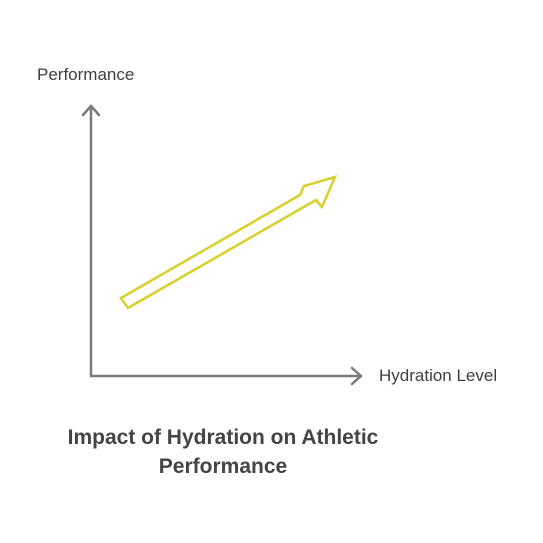 Image resolution: width=543 pixels, height=543 pixels. I want to click on diagram-title-line-1: Impact of Hydration on Athletic, so click(223, 437).